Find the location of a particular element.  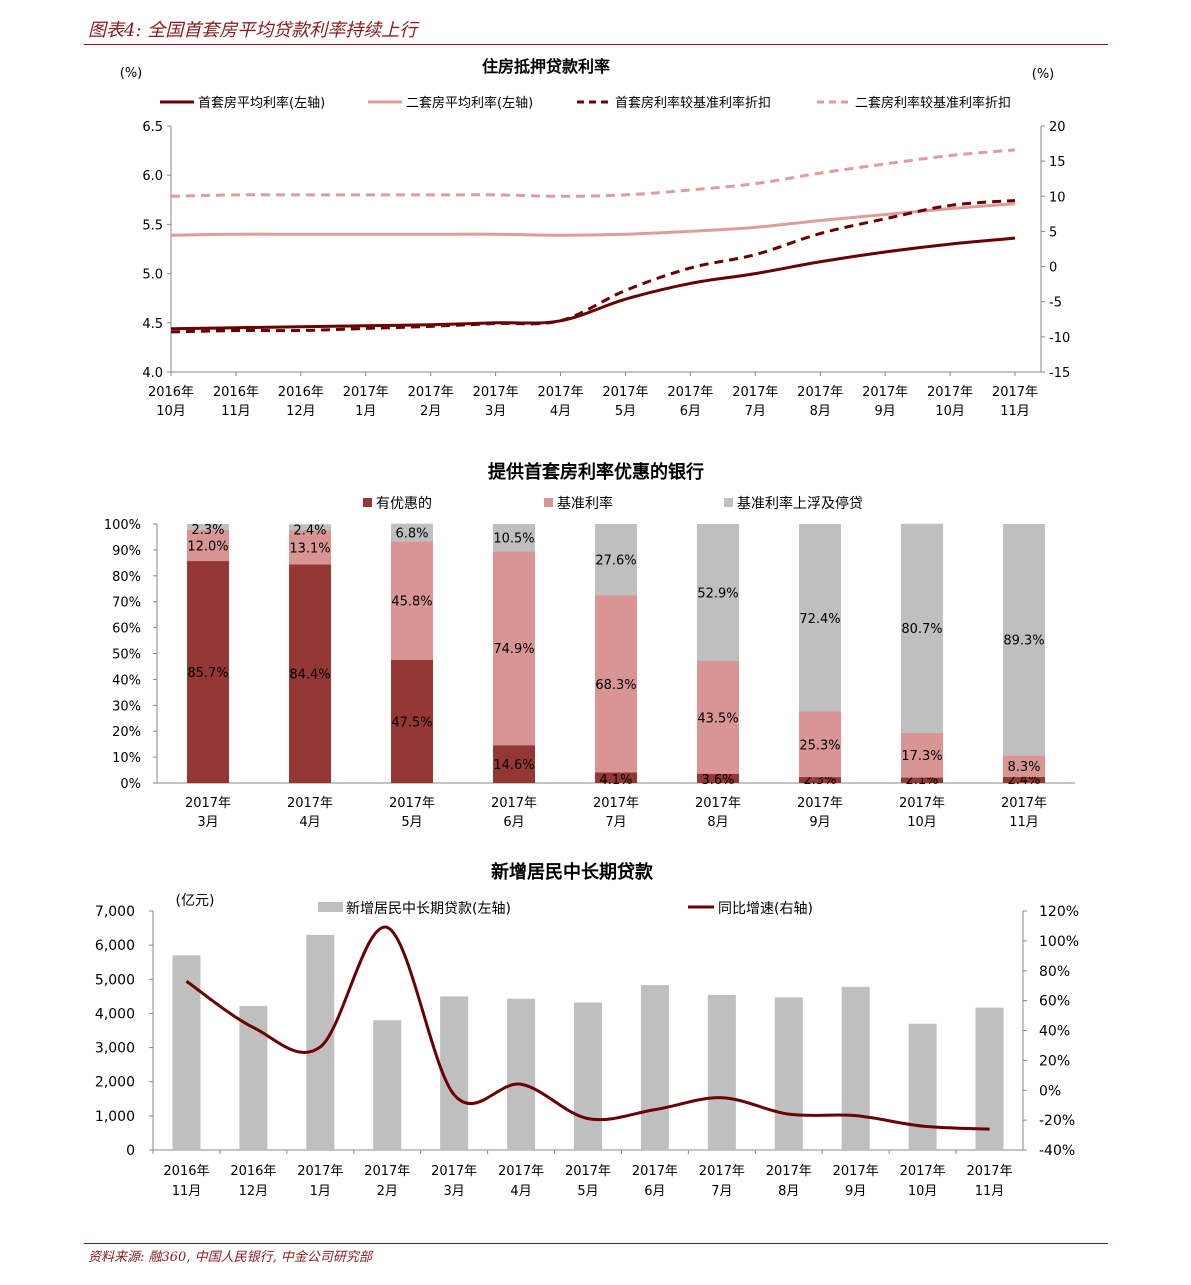

y-tick-label-left: 6.0 is located at coordinates (152, 176).